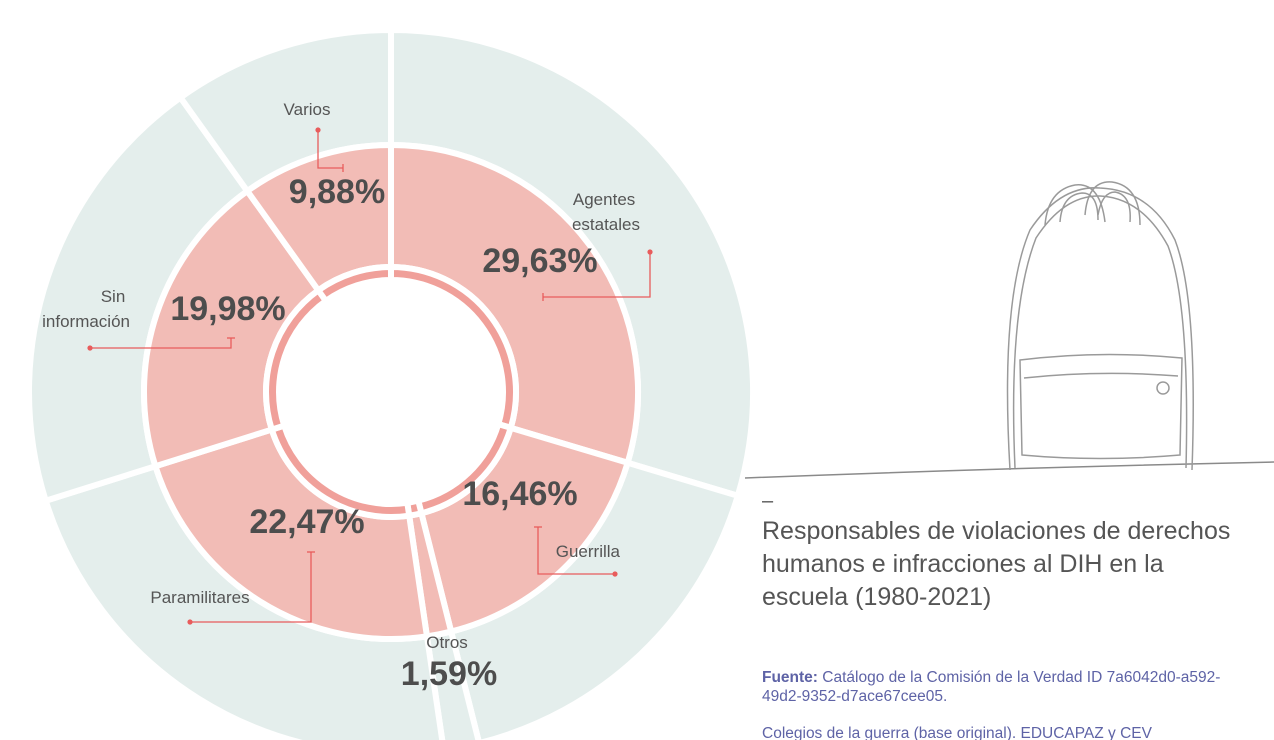  I want to click on category-label: Varios, so click(307, 109).